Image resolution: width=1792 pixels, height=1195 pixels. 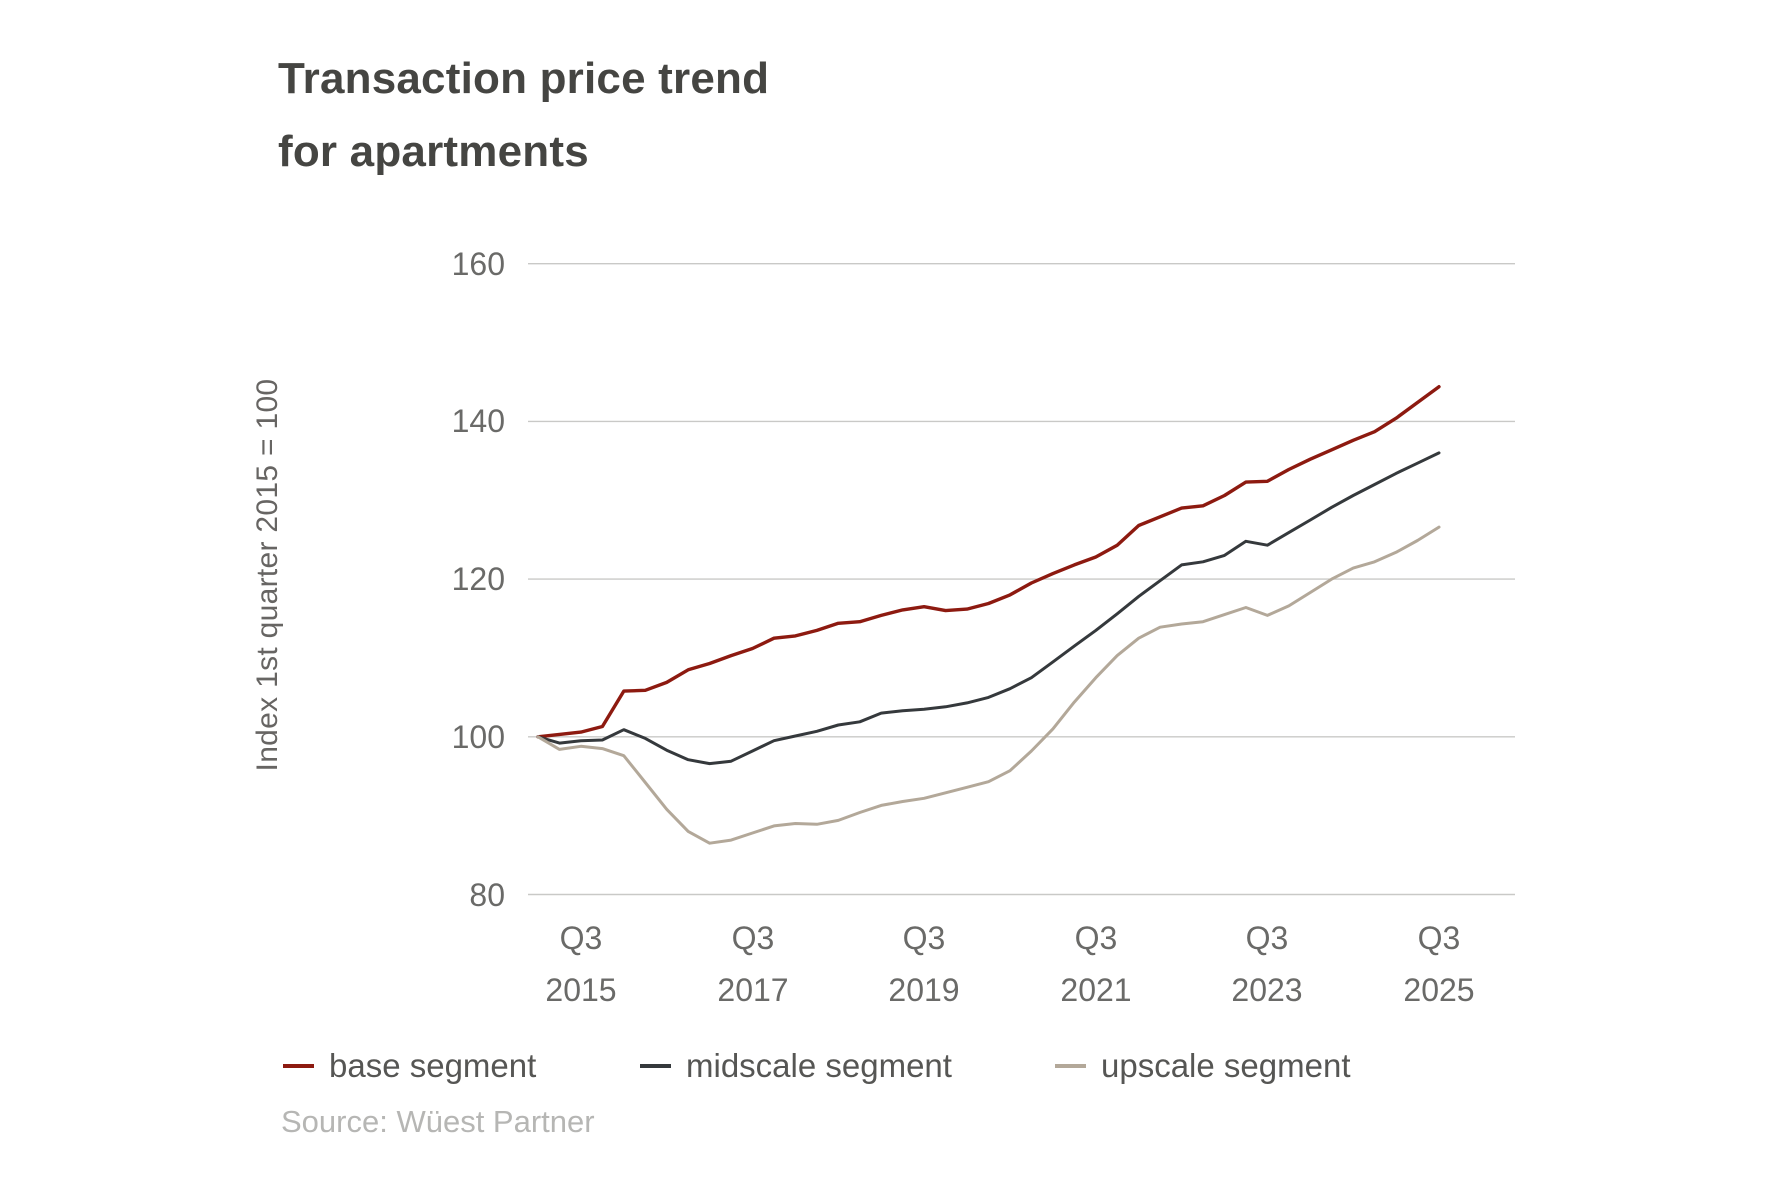 What do you see at coordinates (924, 964) in the screenshot?
I see `x-tick-label-q3-2019: Q3 2019` at bounding box center [924, 964].